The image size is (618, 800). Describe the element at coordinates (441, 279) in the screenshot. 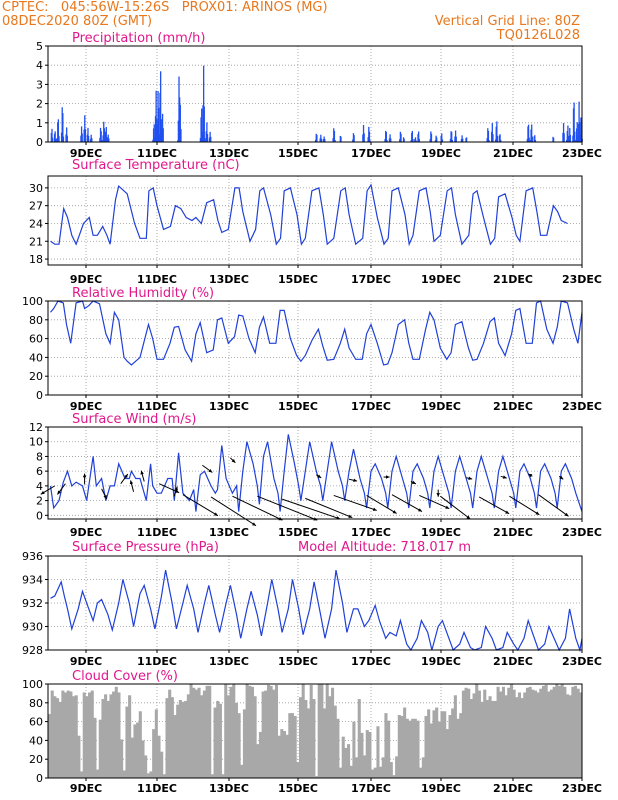

I see `x-tick-label: 19DEC` at that location.